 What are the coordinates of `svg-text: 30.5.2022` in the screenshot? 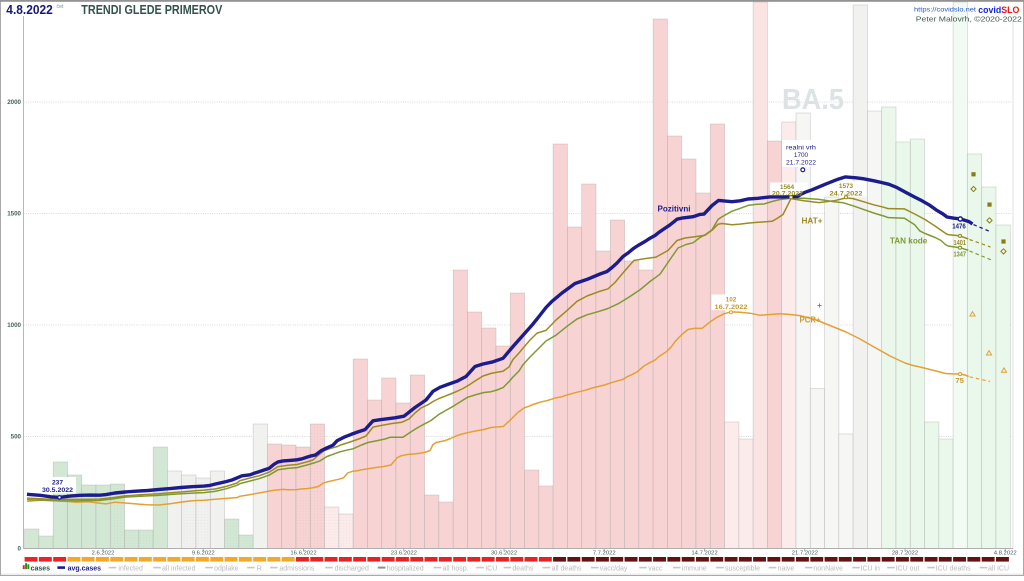 It's located at (57, 490).